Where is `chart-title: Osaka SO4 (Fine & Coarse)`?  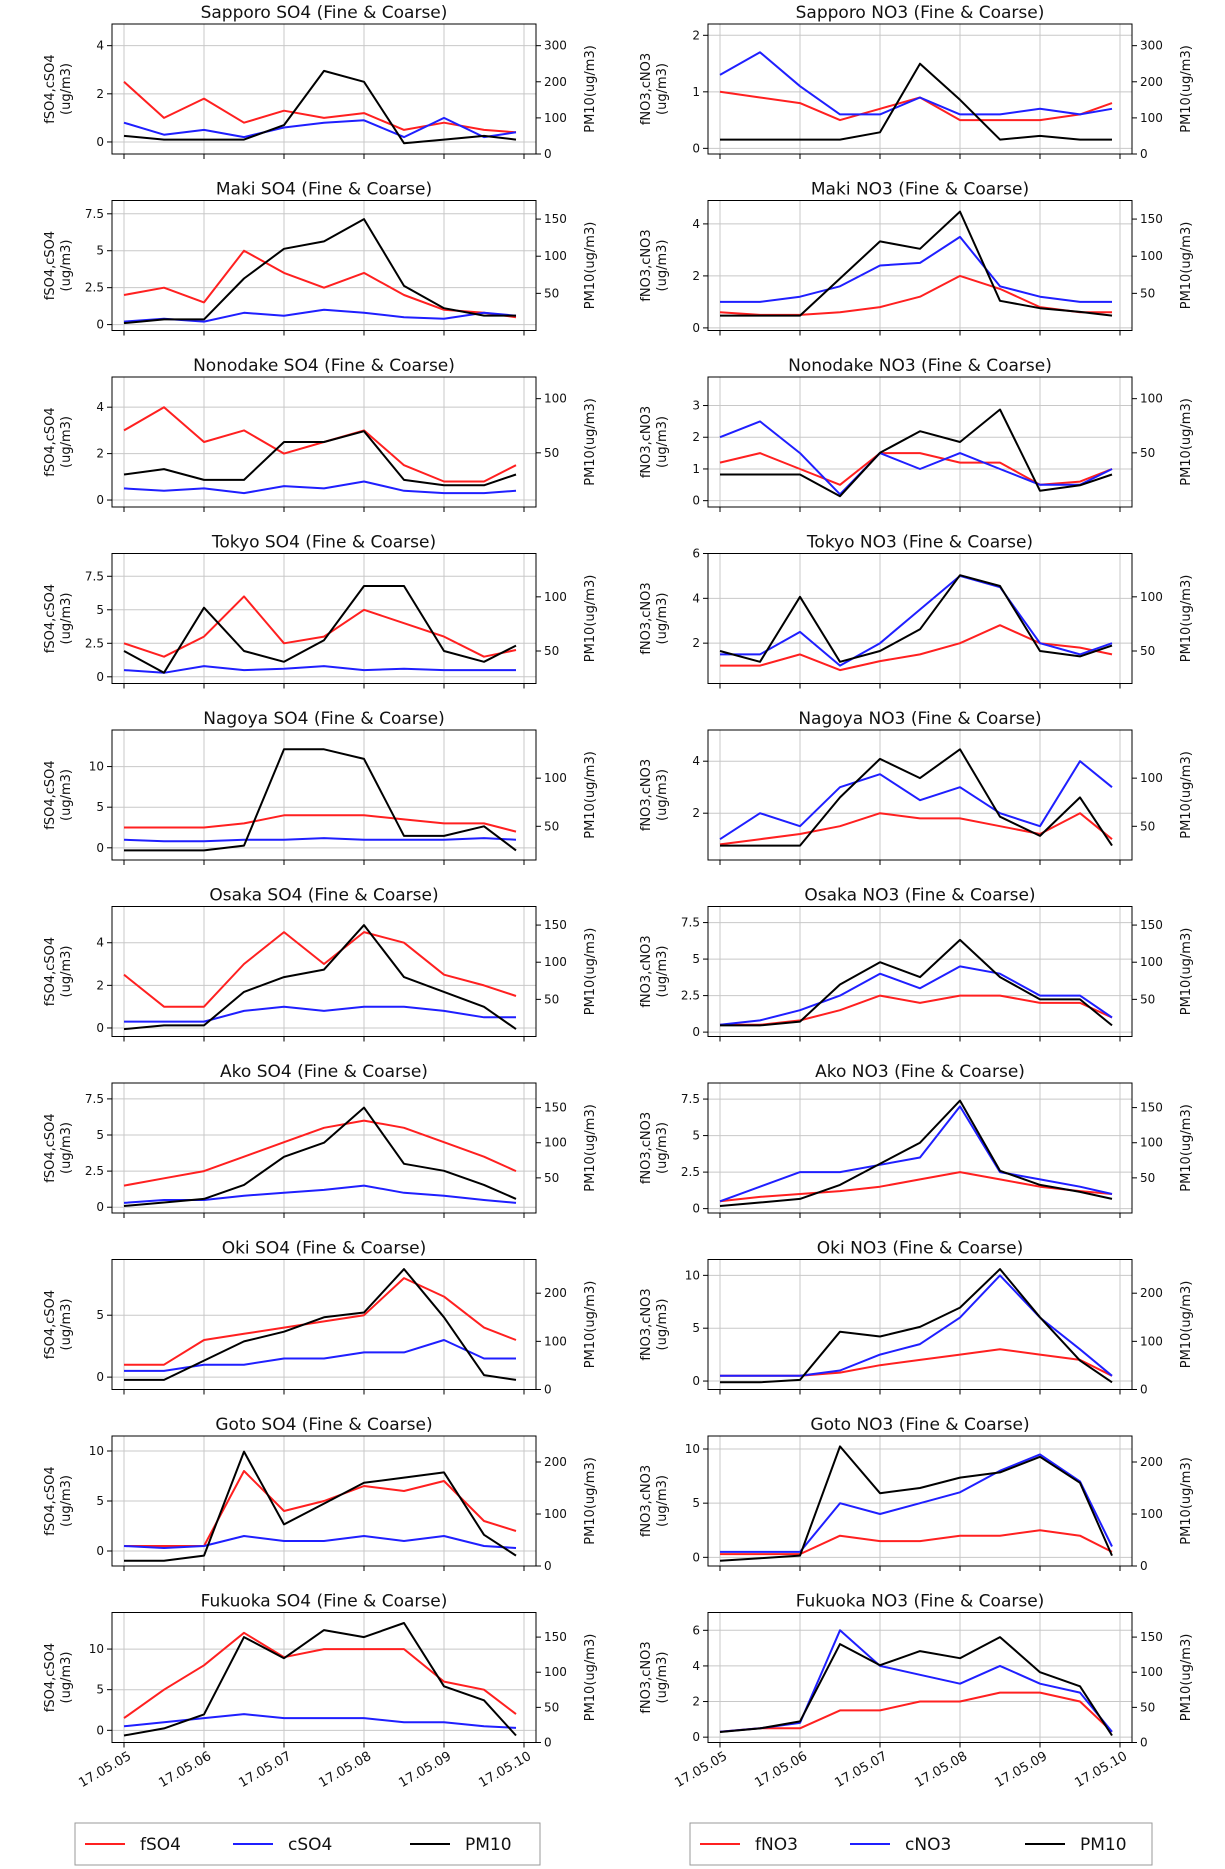
chart-title: Osaka SO4 (Fine & Coarse) is located at coordinates (323, 896).